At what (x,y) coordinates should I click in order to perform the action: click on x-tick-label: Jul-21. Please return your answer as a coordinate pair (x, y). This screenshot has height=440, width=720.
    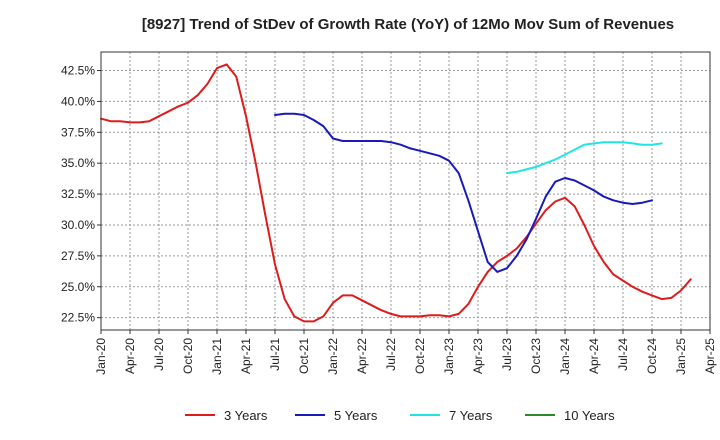
    Looking at the image, I should click on (275, 354).